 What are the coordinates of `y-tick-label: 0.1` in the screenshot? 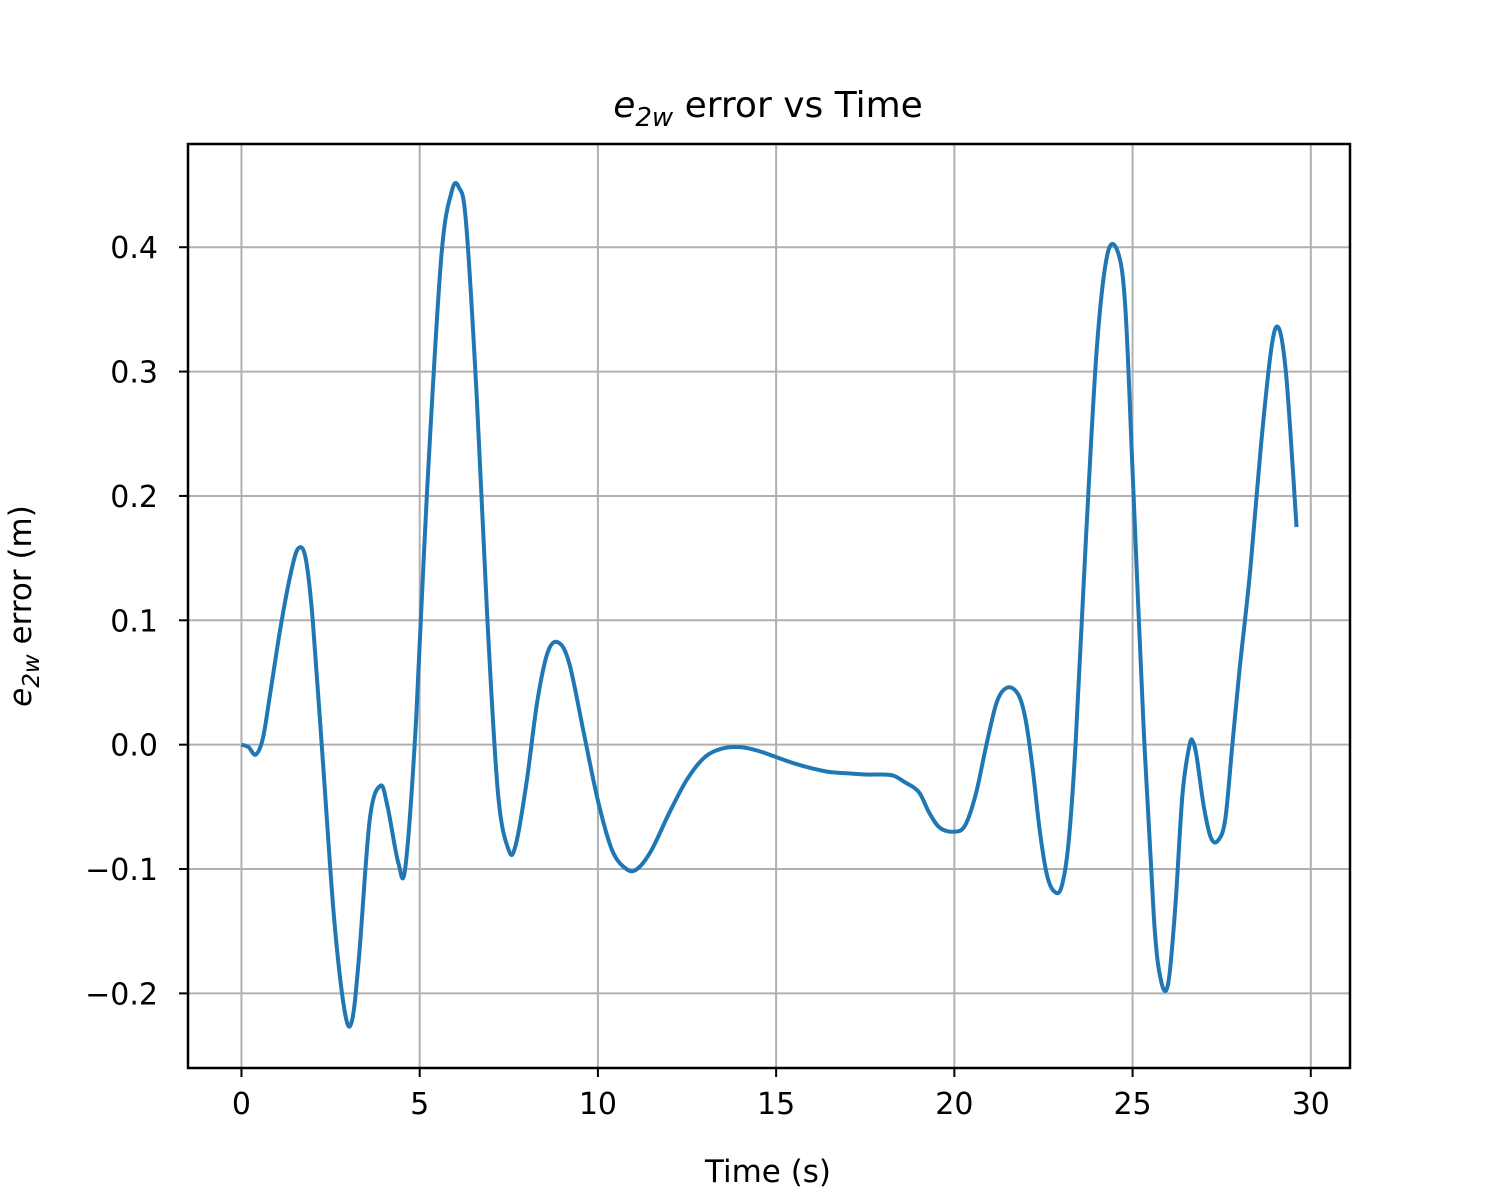 It's located at (134, 621).